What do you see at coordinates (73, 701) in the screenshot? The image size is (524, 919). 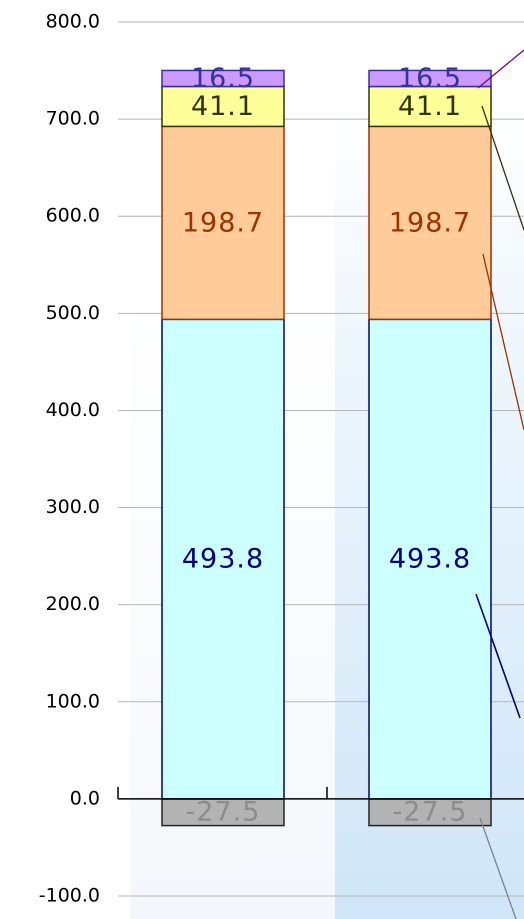 I see `y-tick-label: 100.0` at bounding box center [73, 701].